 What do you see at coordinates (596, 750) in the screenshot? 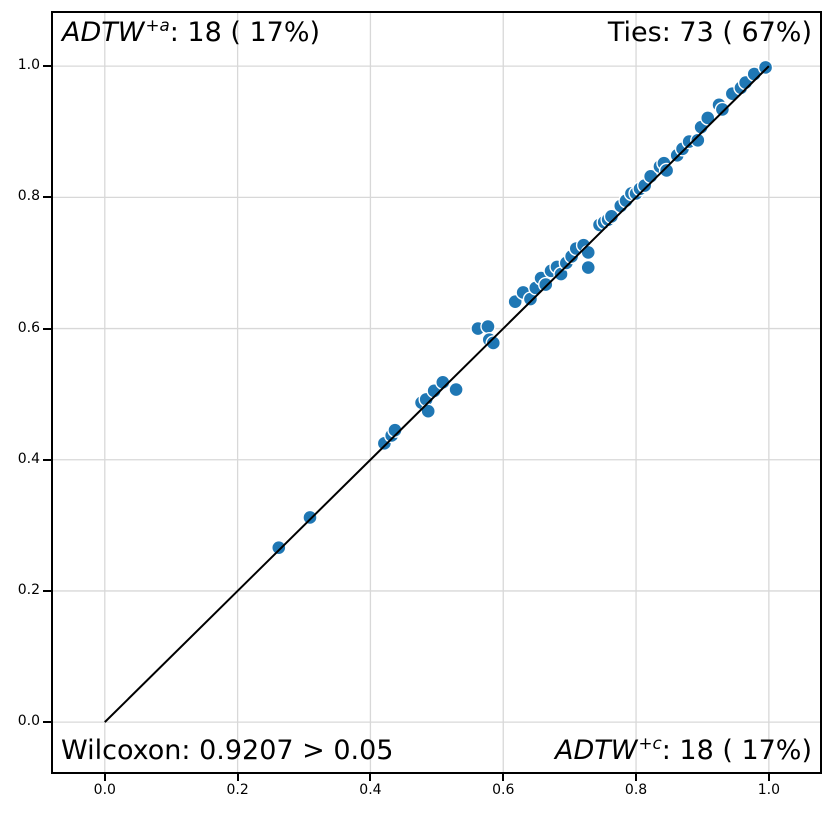
I see `annotation-method-c-name: ADTW` at bounding box center [596, 750].